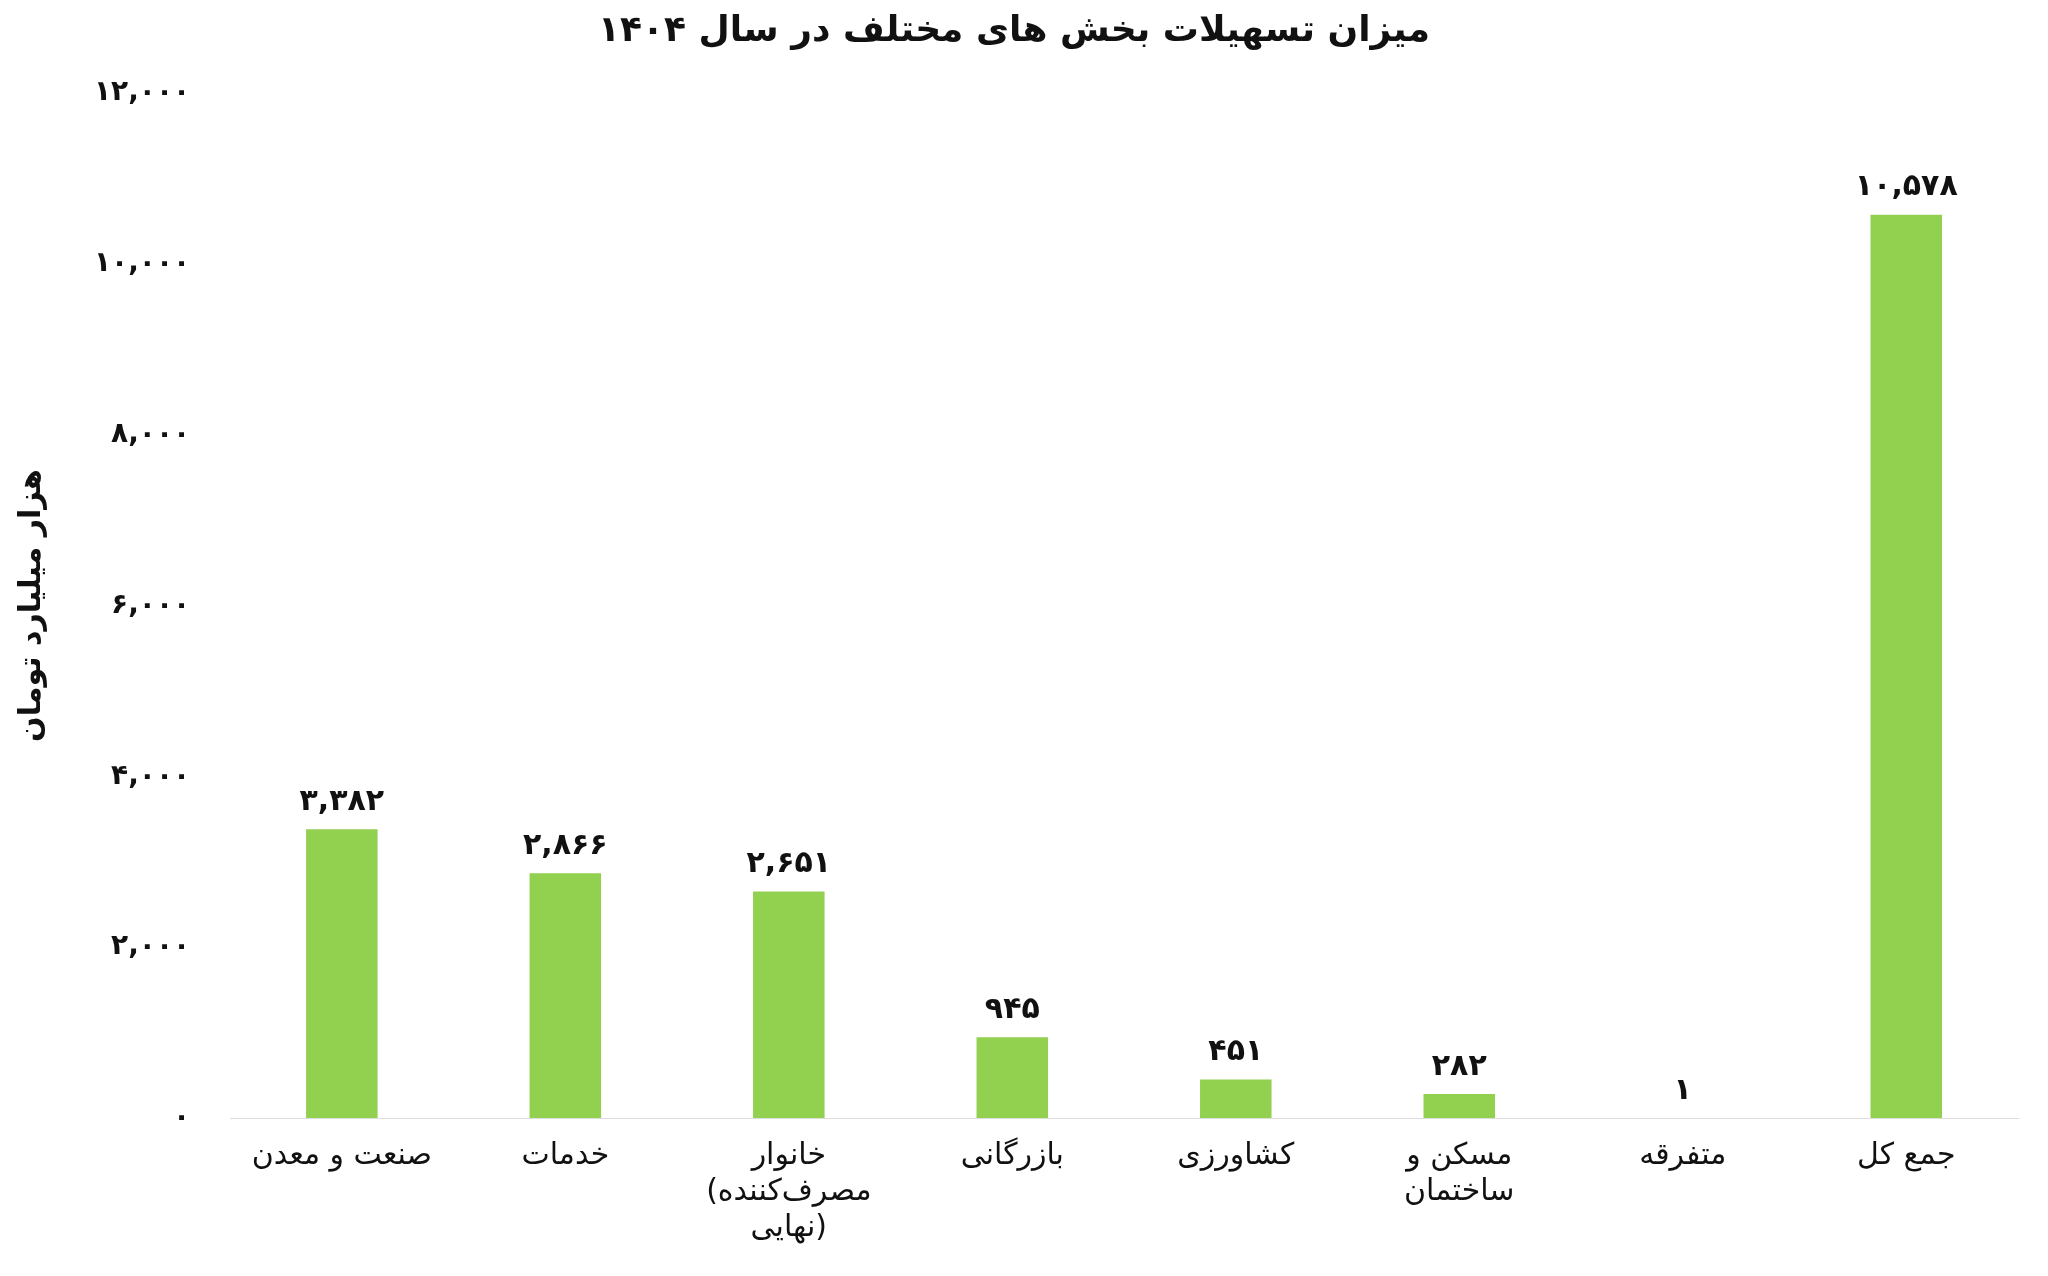 This screenshot has width=2048, height=1276. What do you see at coordinates (1683, 1153) in the screenshot?
I see `x-tick-label: متفرقه` at bounding box center [1683, 1153].